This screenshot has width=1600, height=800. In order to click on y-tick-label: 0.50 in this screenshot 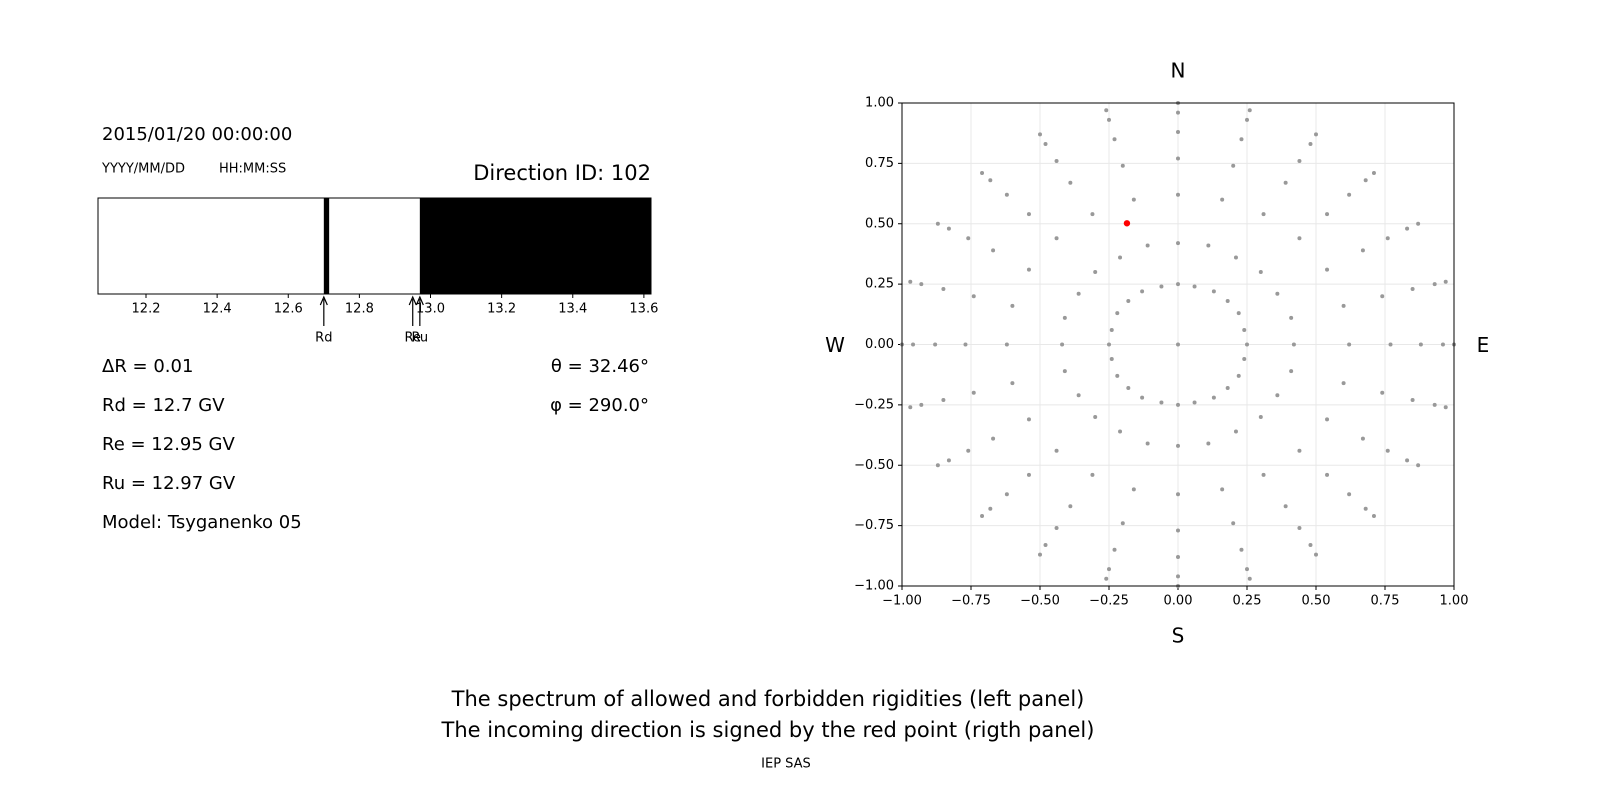, I will do `click(879, 223)`.